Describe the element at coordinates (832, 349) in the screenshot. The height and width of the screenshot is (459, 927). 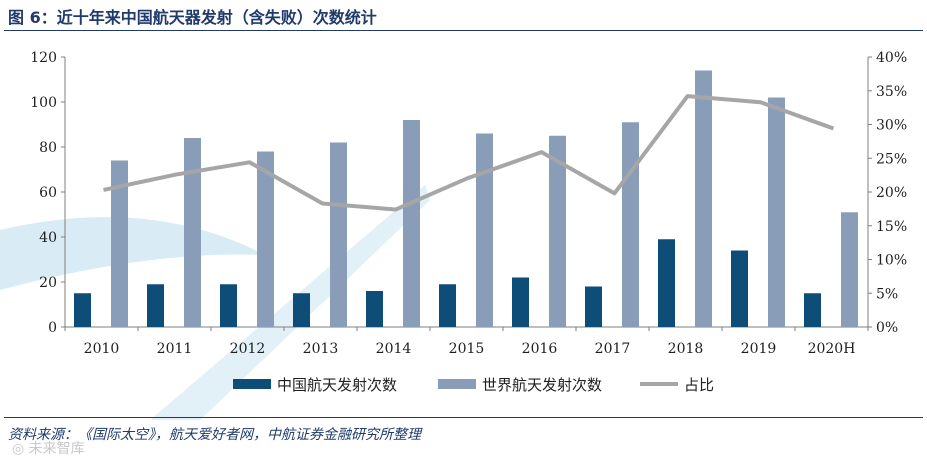
I see `x-tick-label: 2020H` at that location.